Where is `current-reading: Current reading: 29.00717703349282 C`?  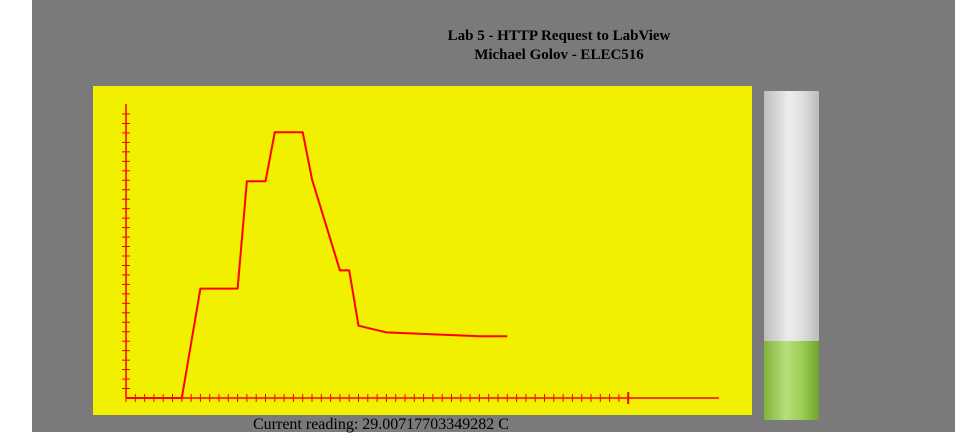 current-reading: Current reading: 29.00717703349282 C is located at coordinates (381, 424).